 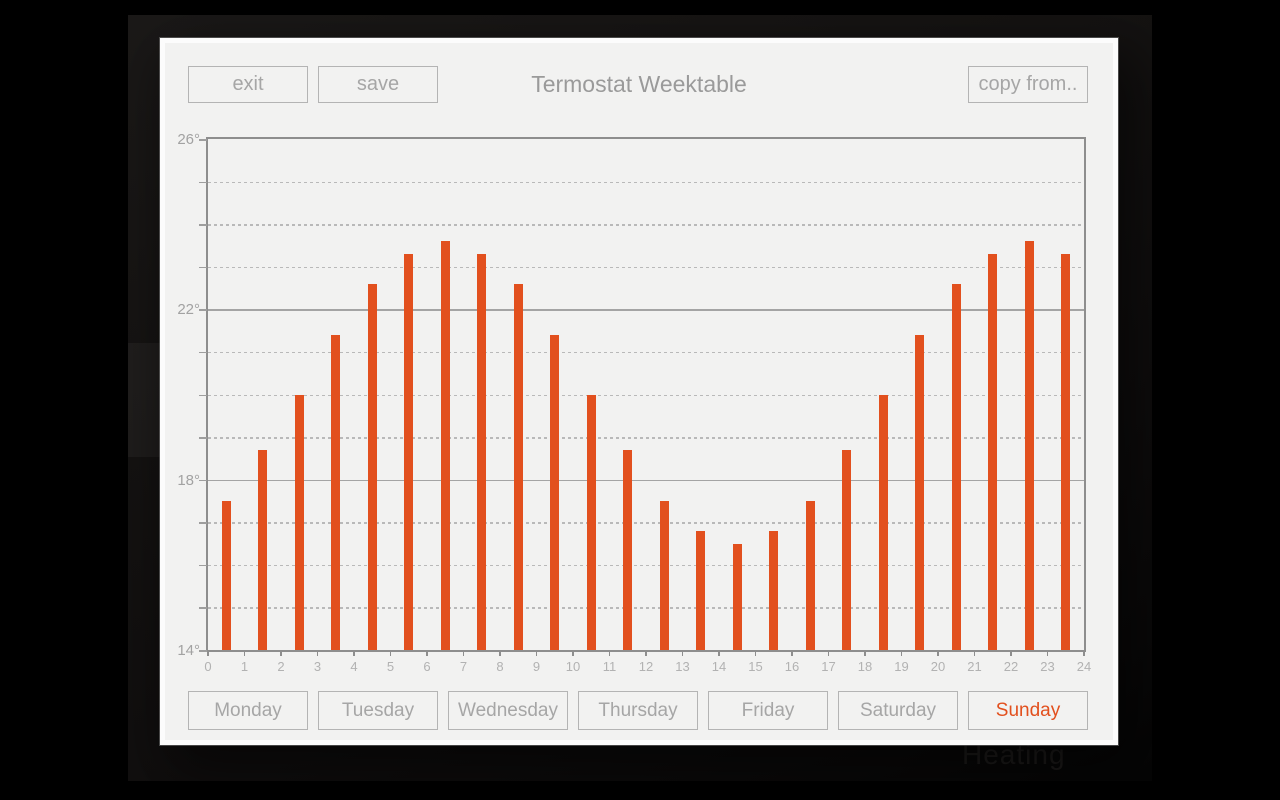 I want to click on day-button-thursday: Thursday, so click(x=638, y=710).